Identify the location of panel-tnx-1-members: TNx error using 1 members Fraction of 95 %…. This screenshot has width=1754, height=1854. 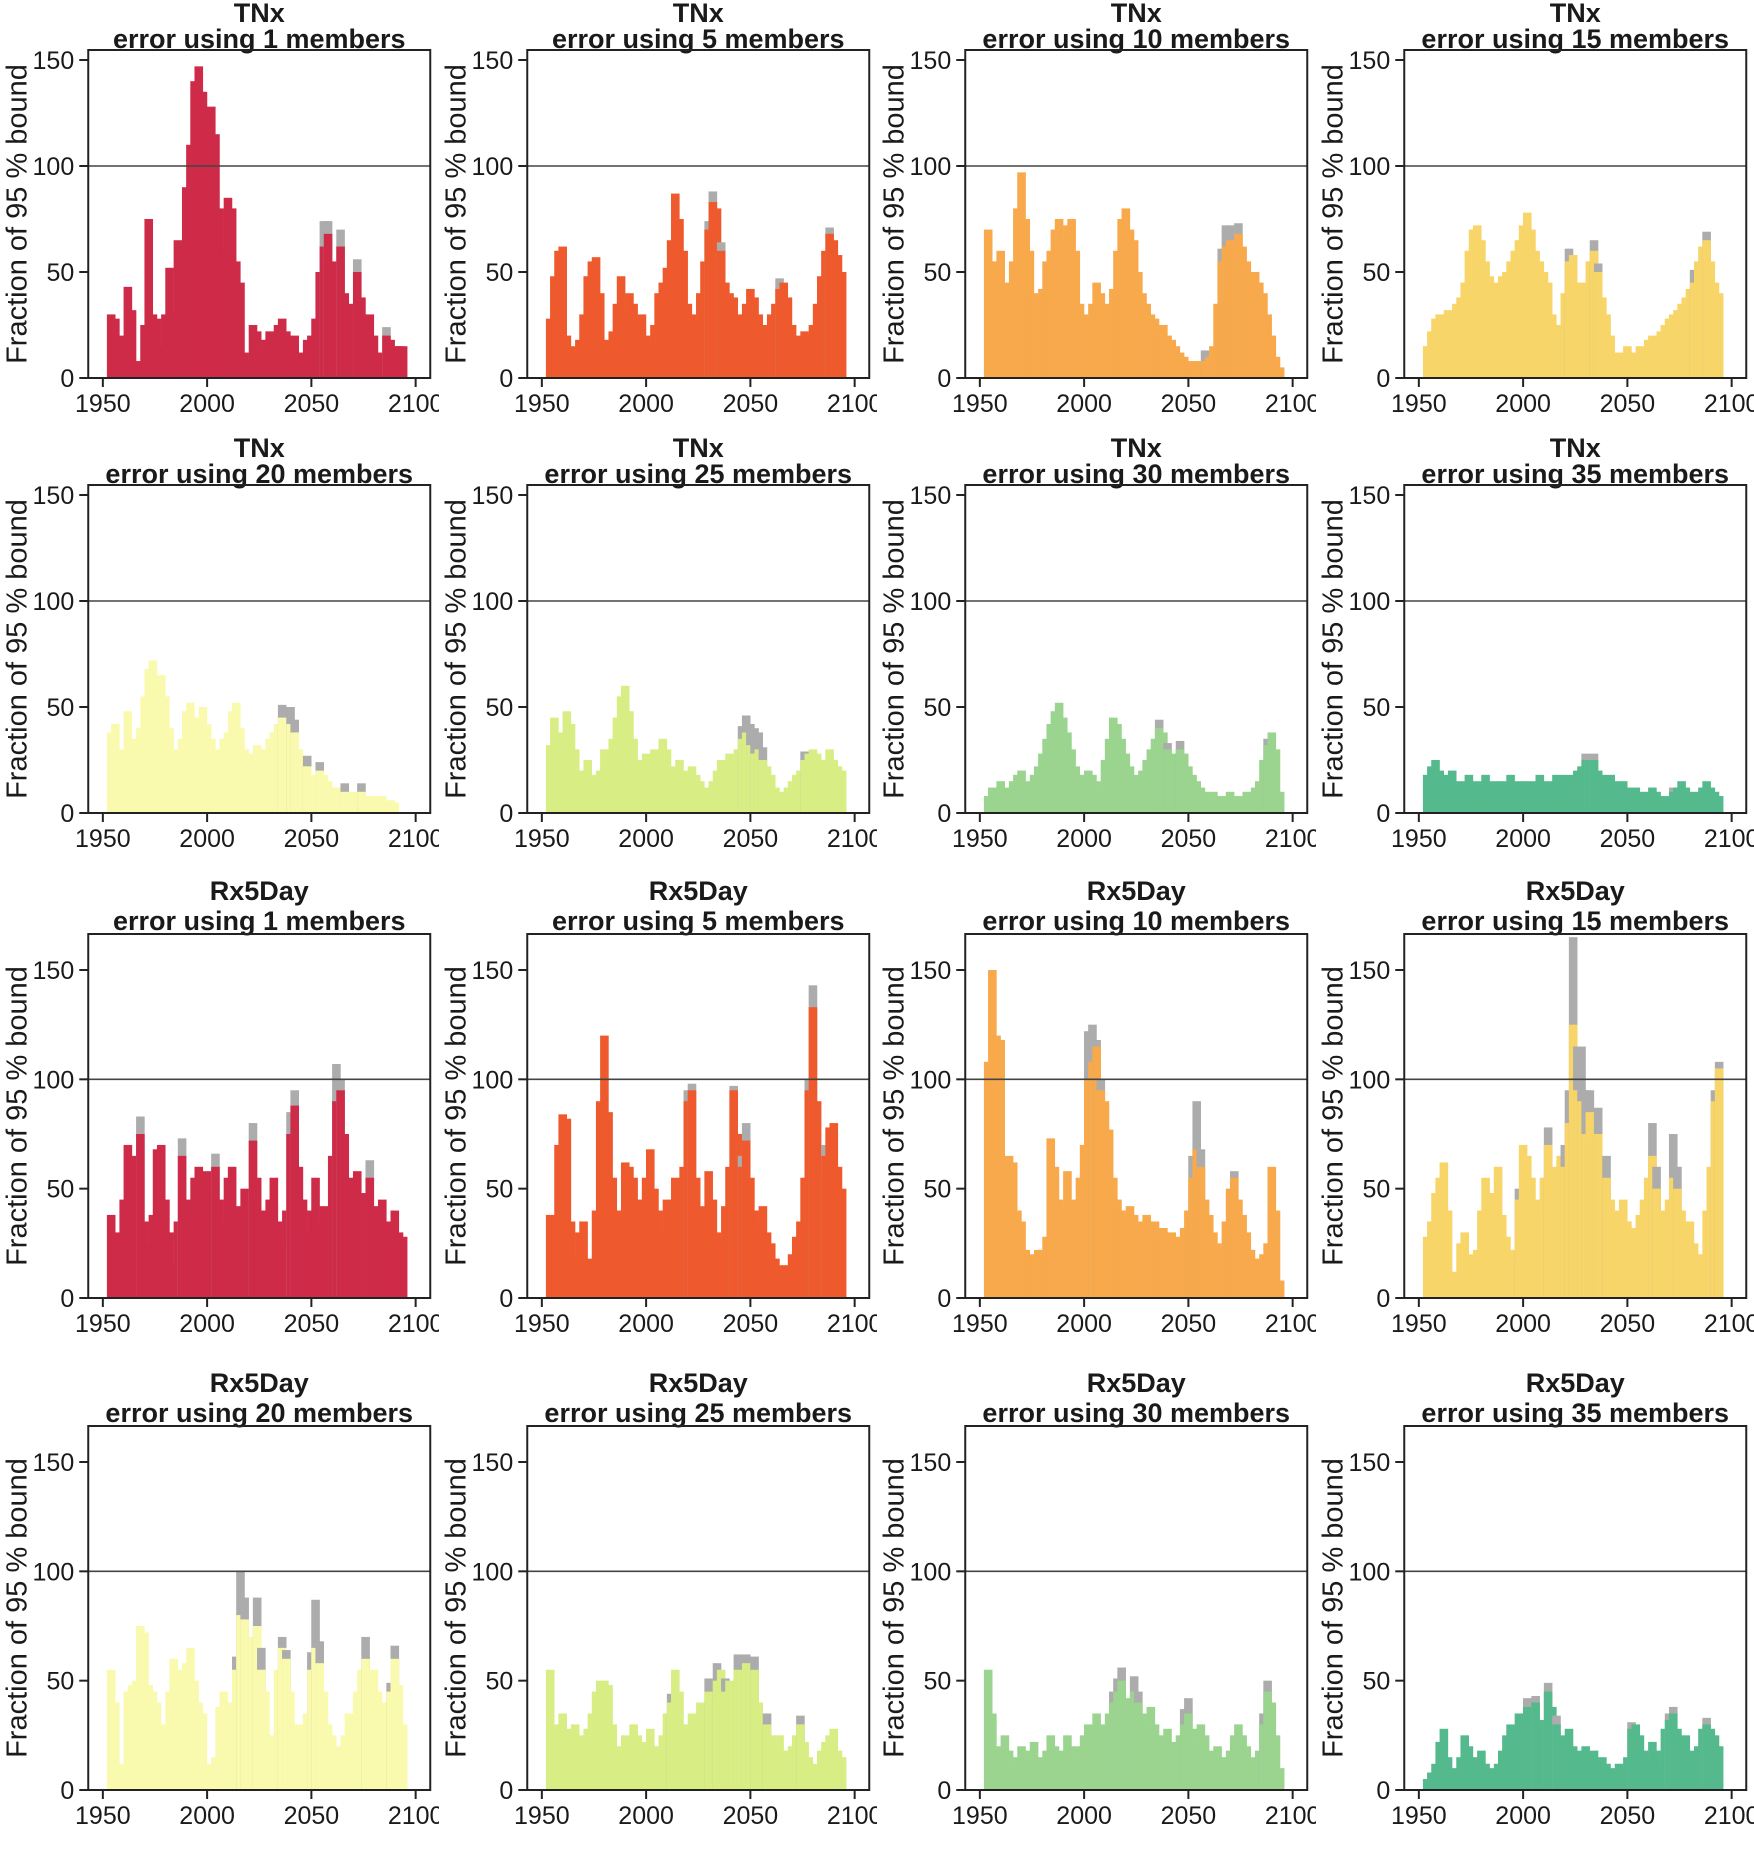
(219, 217).